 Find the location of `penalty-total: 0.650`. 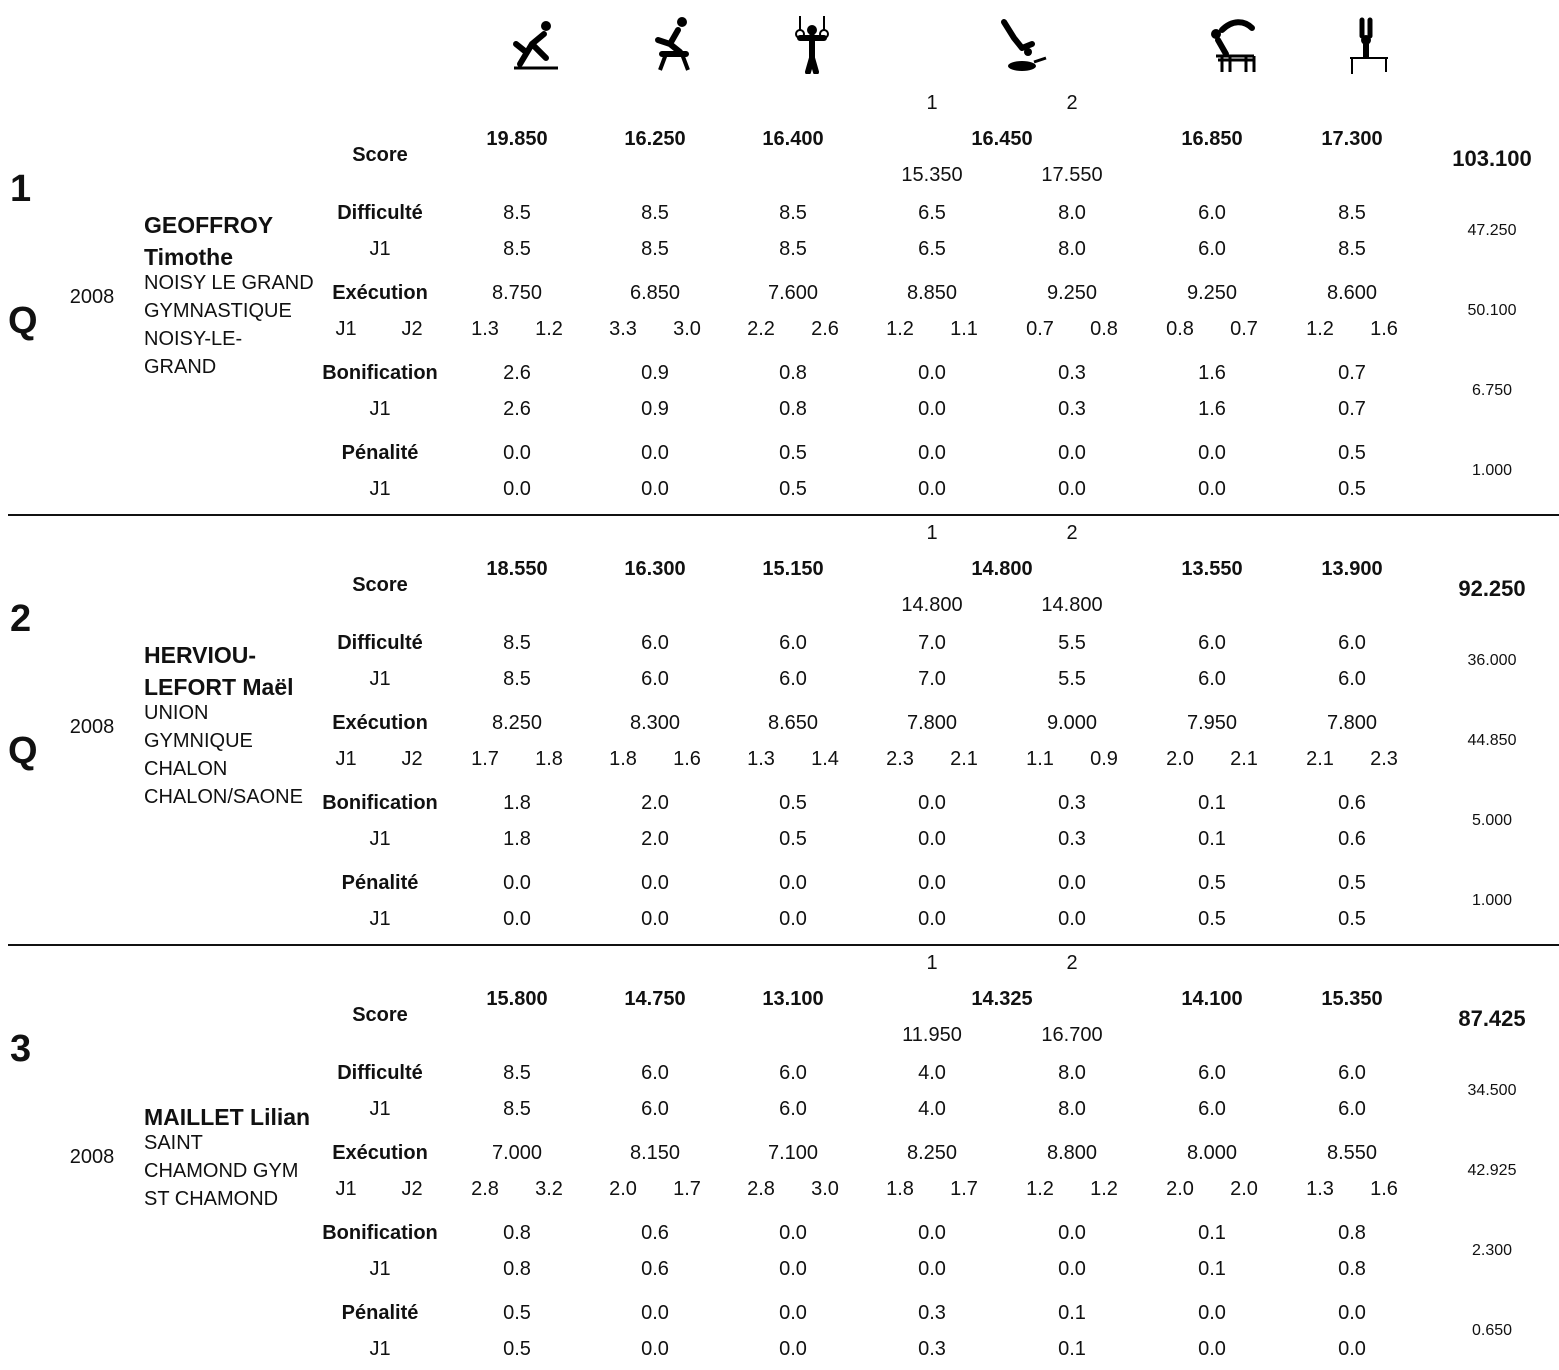

penalty-total: 0.650 is located at coordinates (1492, 1330).